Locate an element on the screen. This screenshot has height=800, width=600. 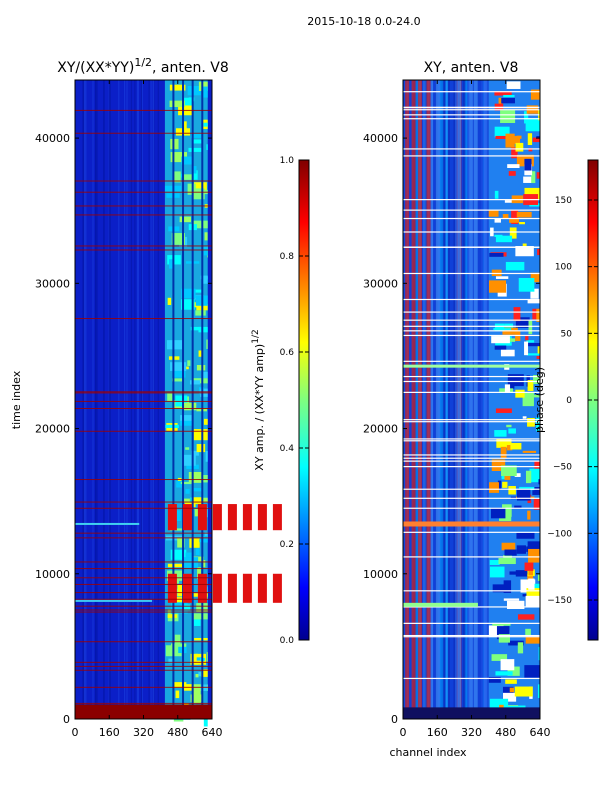
heatmap-streak-red is located at coordinates (407, 399).